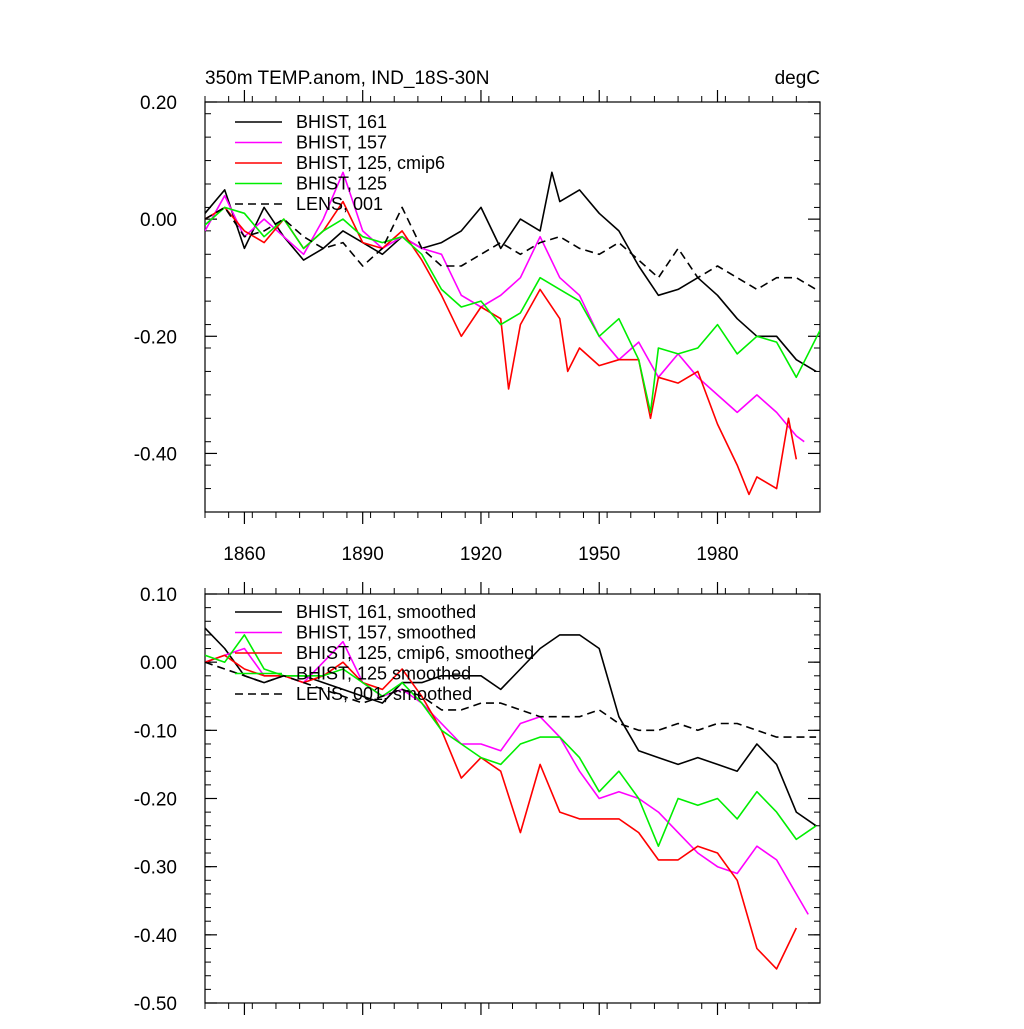 This screenshot has height=1029, width=1024. I want to click on legend-label: LENS, 001, so click(339, 204).